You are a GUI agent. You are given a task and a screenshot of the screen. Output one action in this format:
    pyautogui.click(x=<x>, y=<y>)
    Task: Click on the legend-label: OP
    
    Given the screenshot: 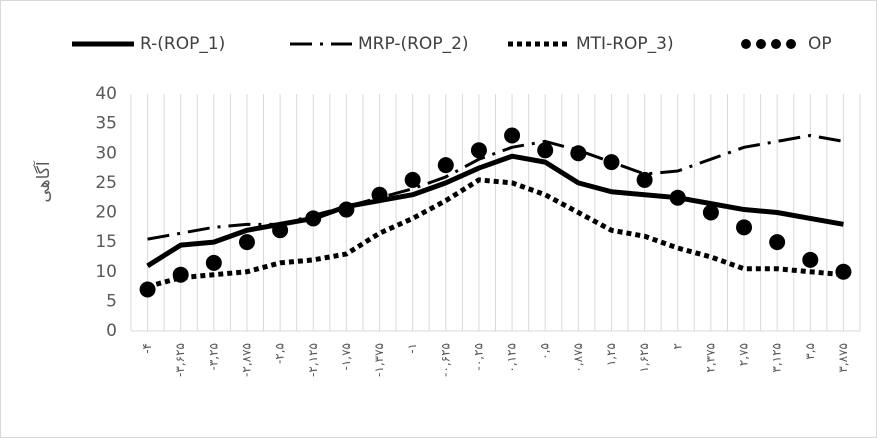 What is the action you would take?
    pyautogui.click(x=820, y=44)
    